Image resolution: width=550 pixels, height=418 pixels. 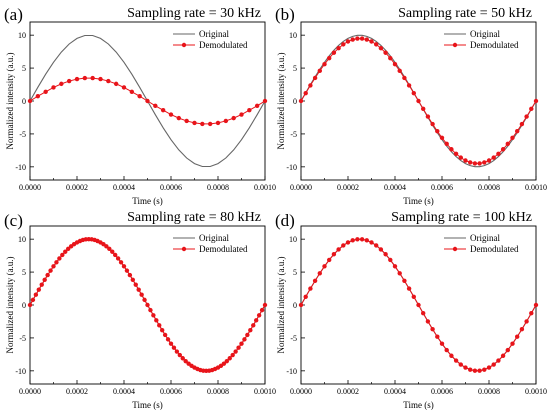 I want to click on panel-label: (b), so click(x=285, y=14).